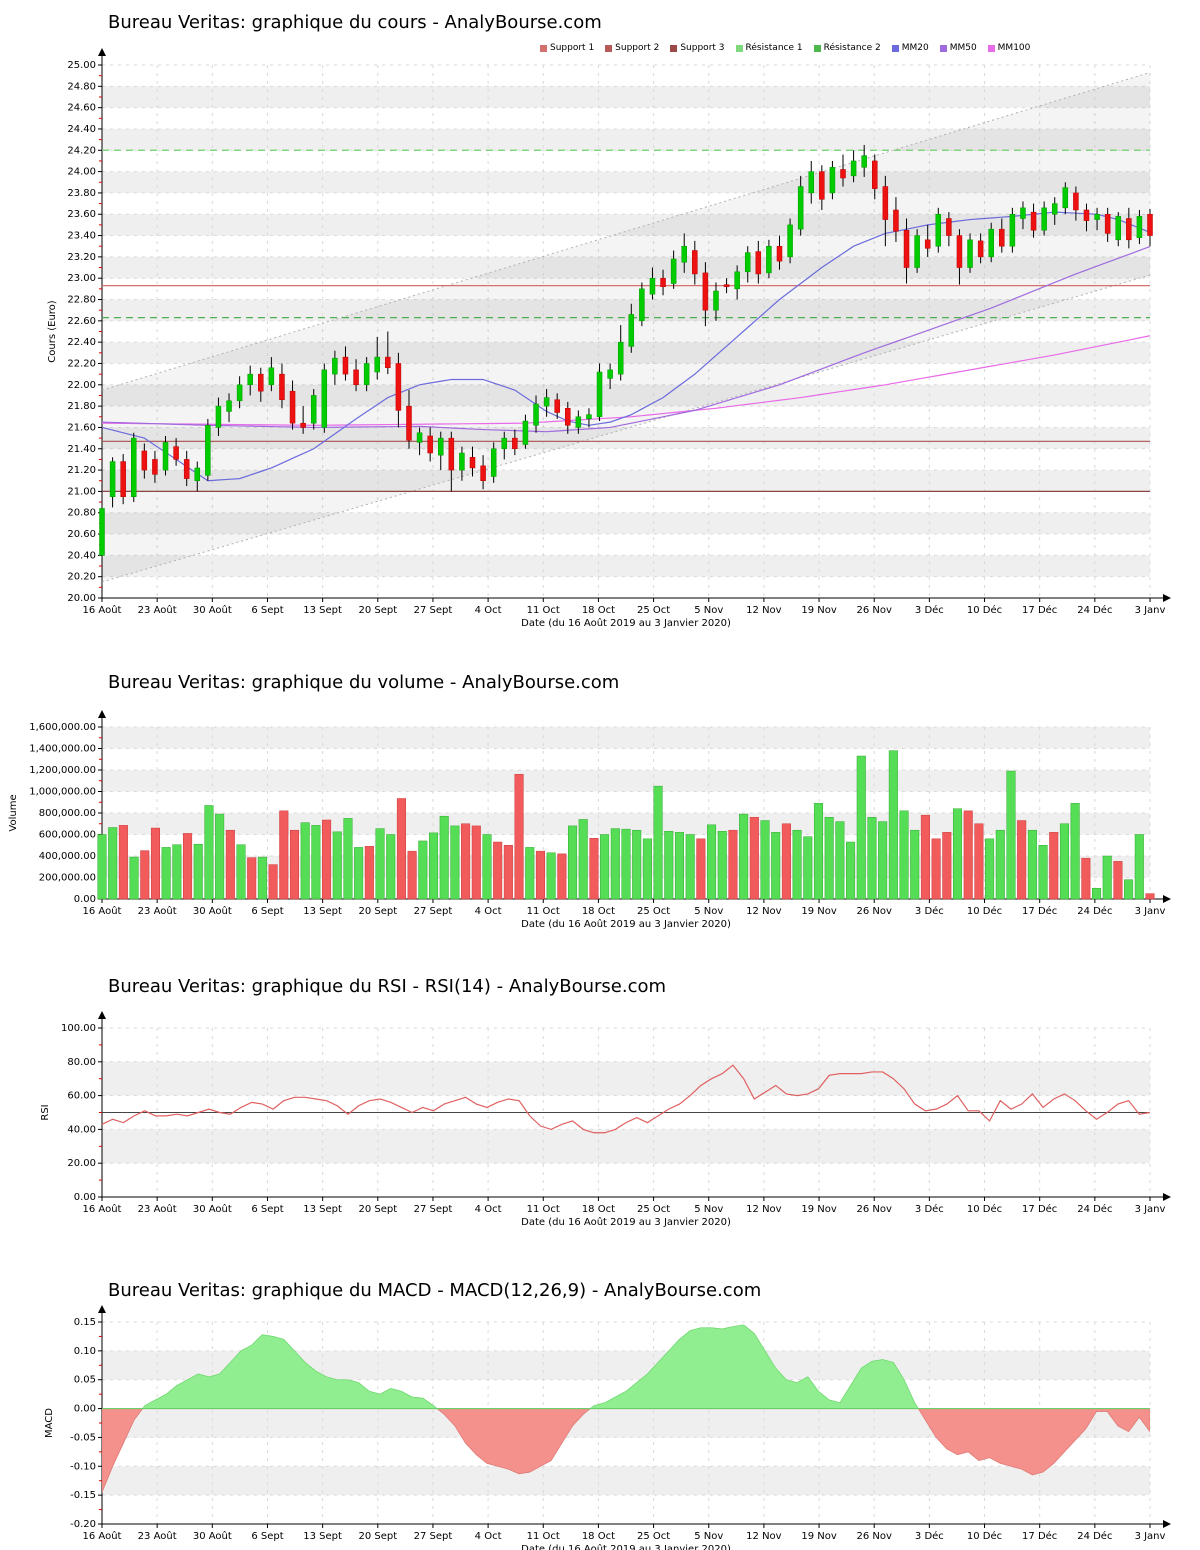 The height and width of the screenshot is (1550, 1200). What do you see at coordinates (67, 813) in the screenshot?
I see `svg-text: 800,000.00` at bounding box center [67, 813].